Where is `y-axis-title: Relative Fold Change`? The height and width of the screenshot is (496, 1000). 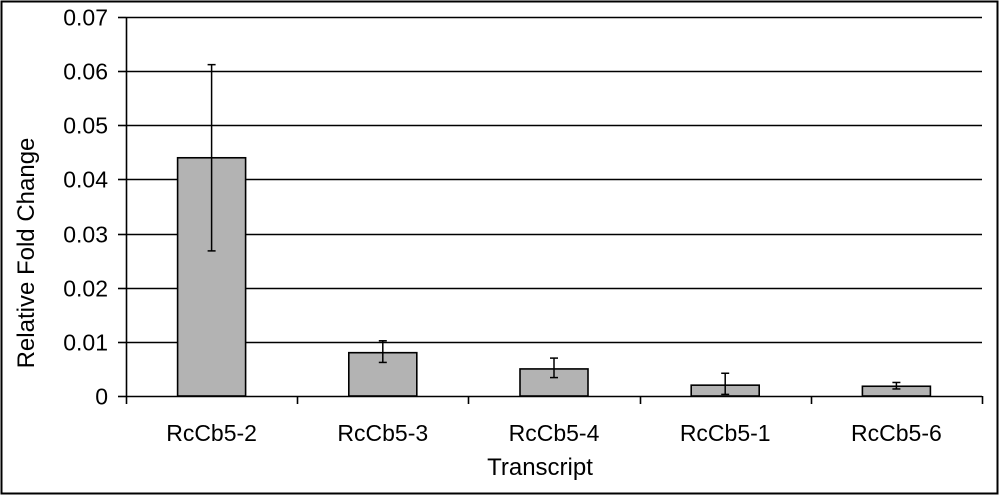
y-axis-title: Relative Fold Change is located at coordinates (26, 253).